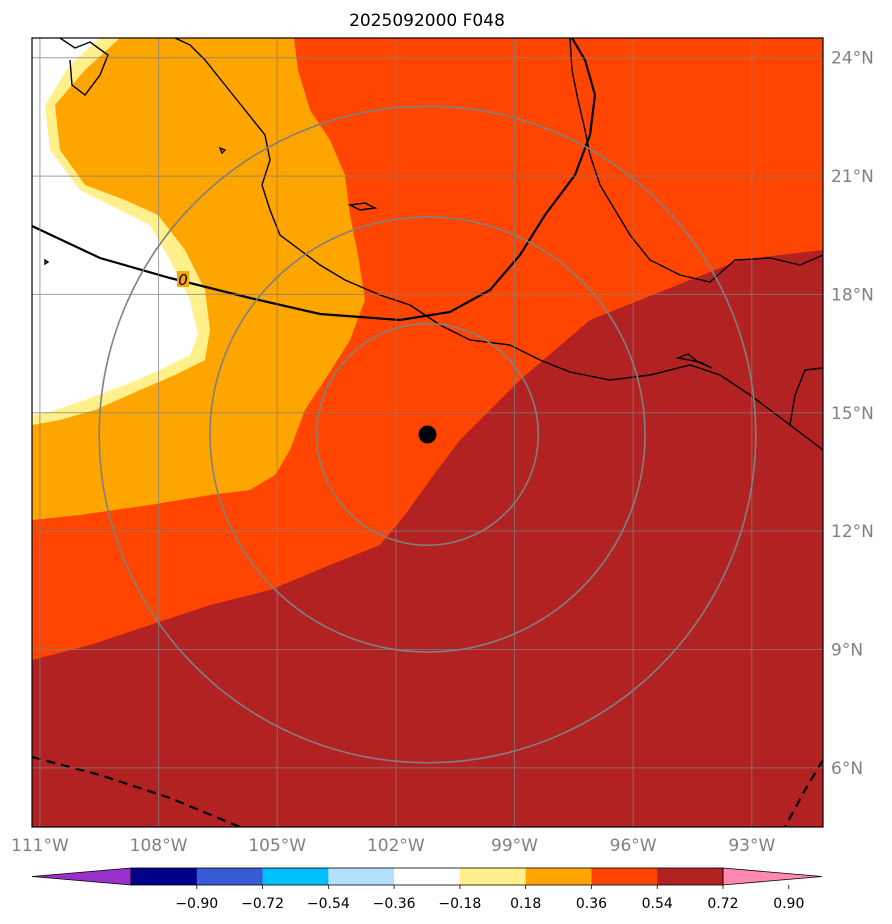 The width and height of the screenshot is (892, 924). I want to click on colorbar-tick-label-7: 0.54, so click(657, 904).